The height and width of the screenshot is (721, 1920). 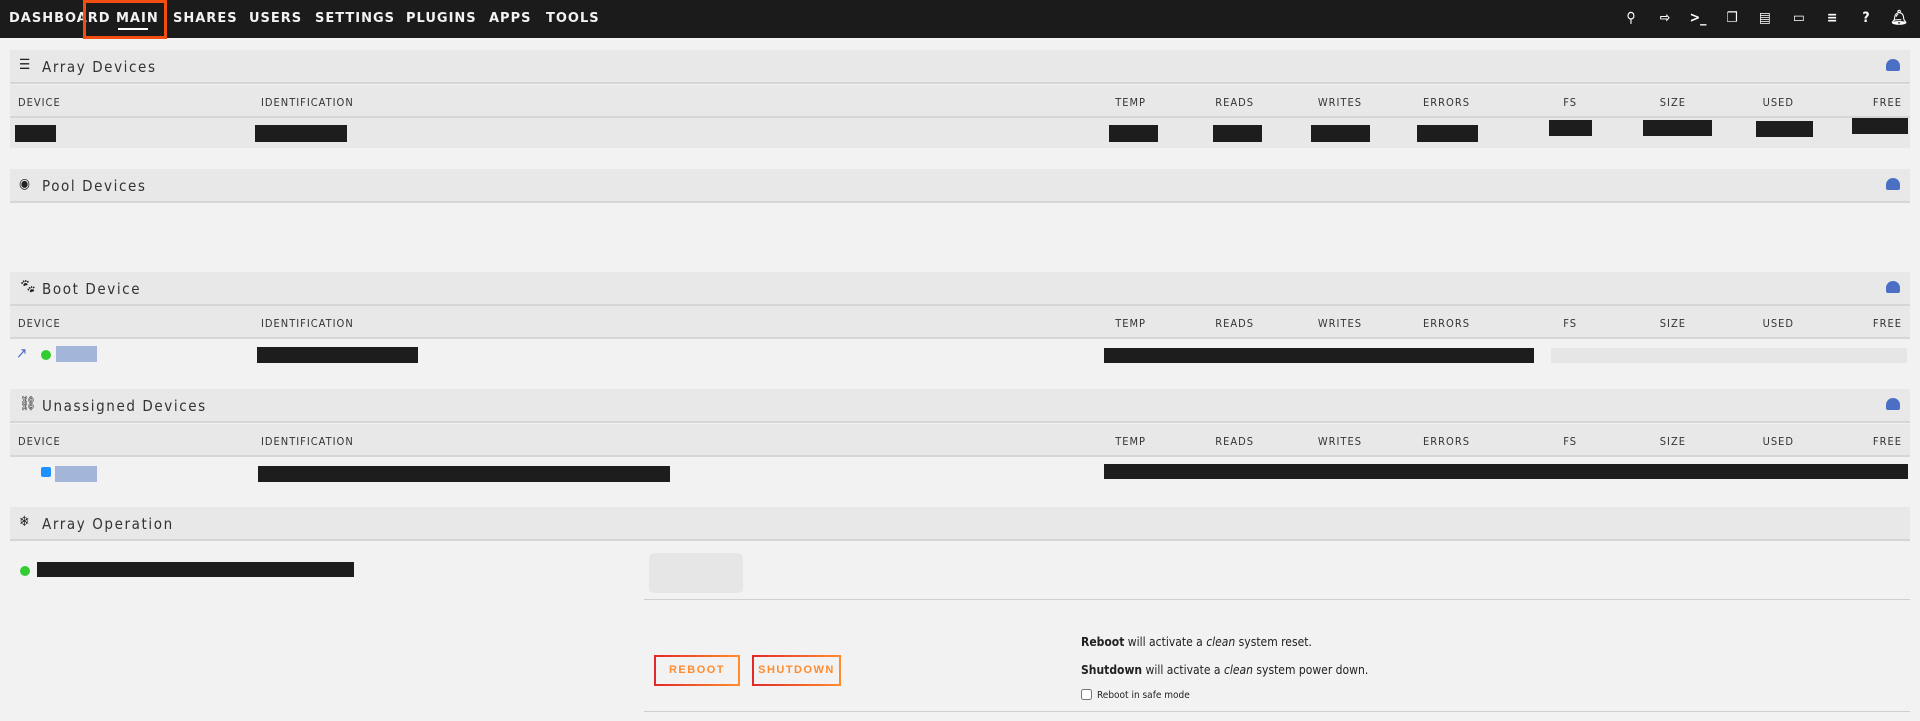 I want to click on status-online-icon, so click(x=46, y=355).